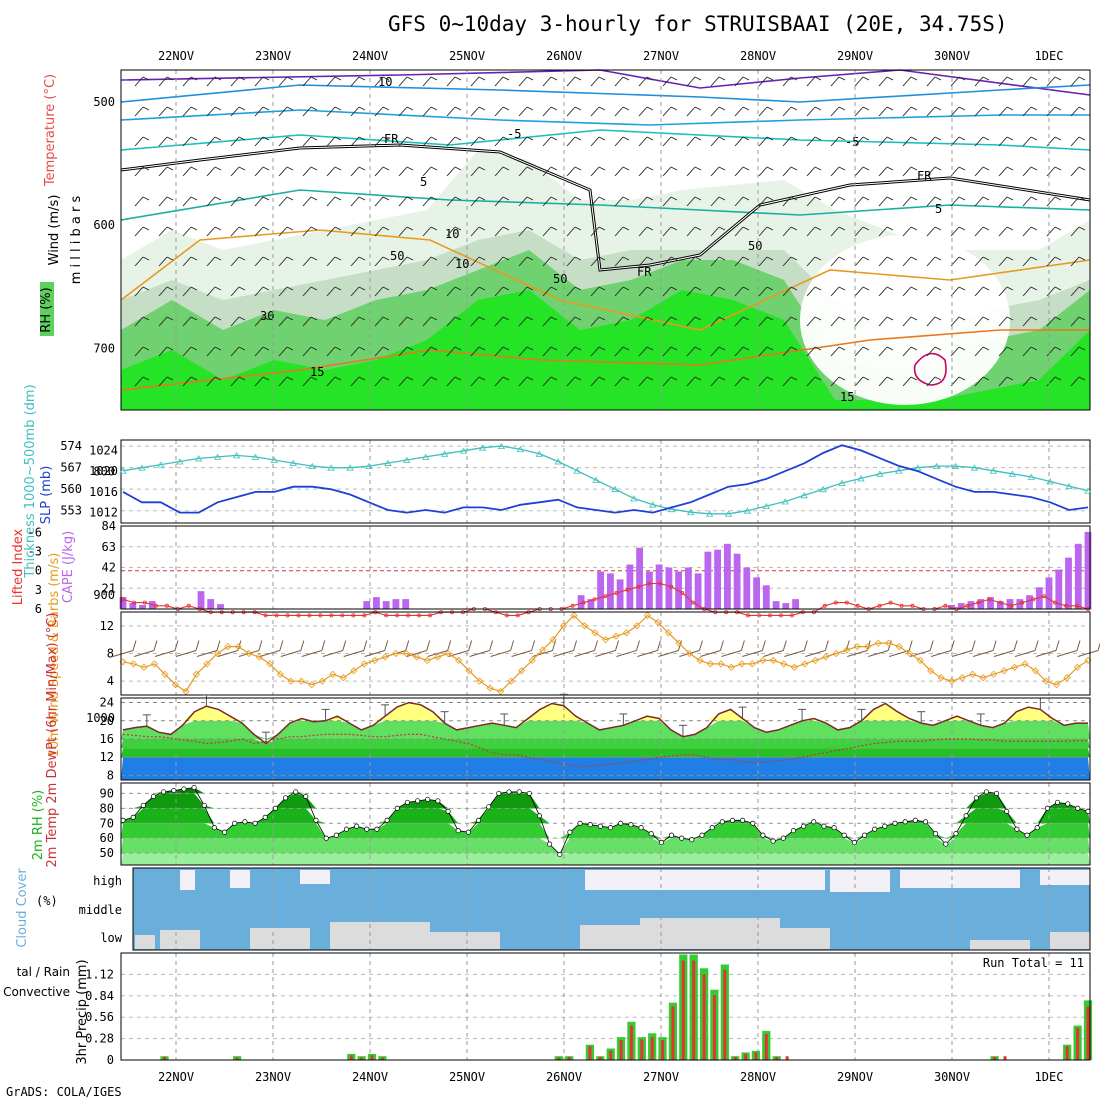  I want to click on side-label-rh: RH (%), so click(46, 309).